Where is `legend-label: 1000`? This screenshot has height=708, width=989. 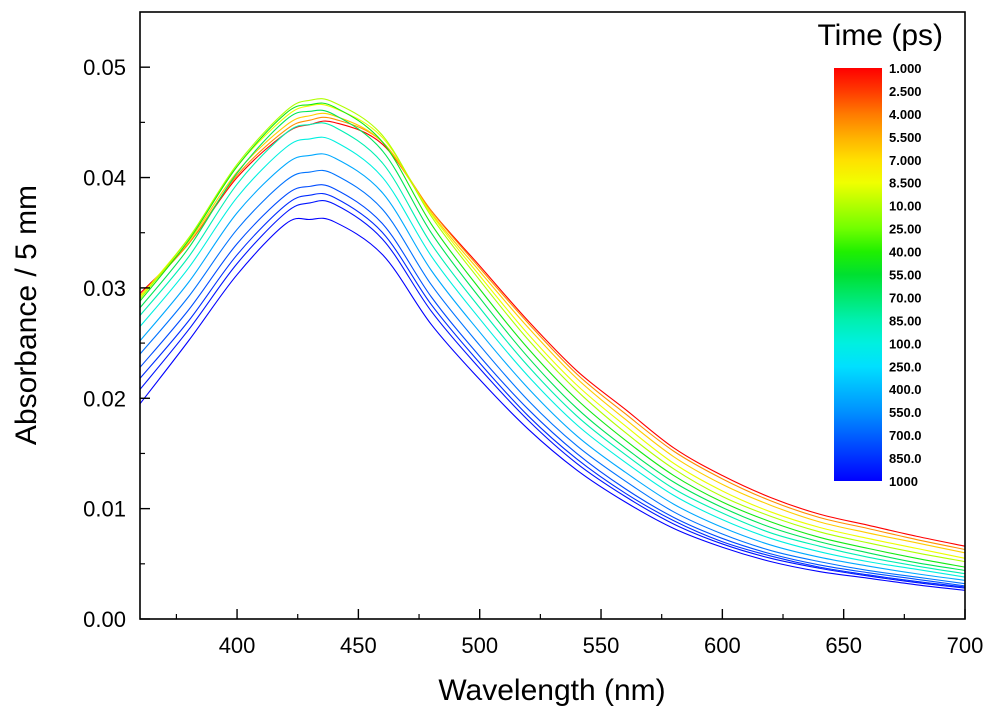
legend-label: 1000 is located at coordinates (903, 481).